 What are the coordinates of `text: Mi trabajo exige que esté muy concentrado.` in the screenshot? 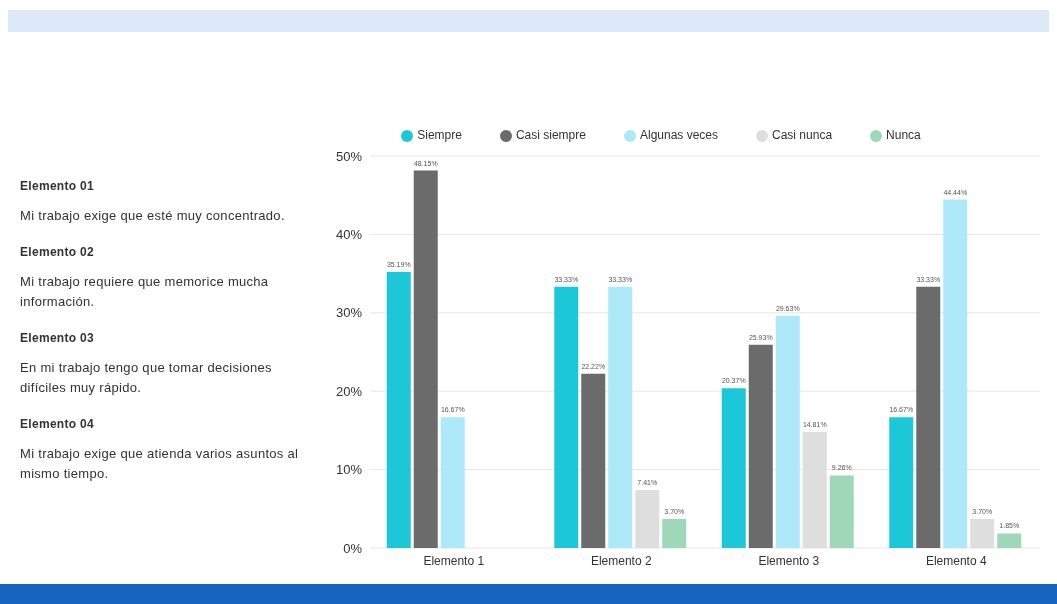 It's located at (153, 216).